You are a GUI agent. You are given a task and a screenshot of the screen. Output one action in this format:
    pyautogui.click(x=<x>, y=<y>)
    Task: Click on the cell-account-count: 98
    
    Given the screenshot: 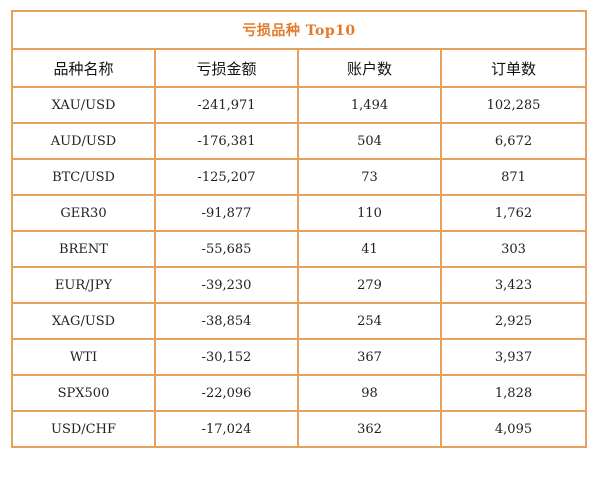 What is the action you would take?
    pyautogui.click(x=369, y=393)
    